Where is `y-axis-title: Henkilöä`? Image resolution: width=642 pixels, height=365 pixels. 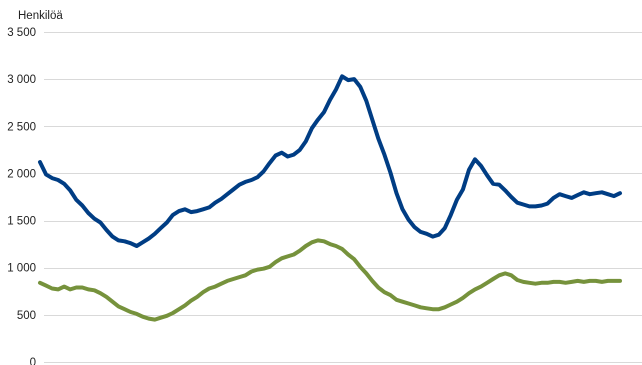
y-axis-title: Henkilöä is located at coordinates (40, 16).